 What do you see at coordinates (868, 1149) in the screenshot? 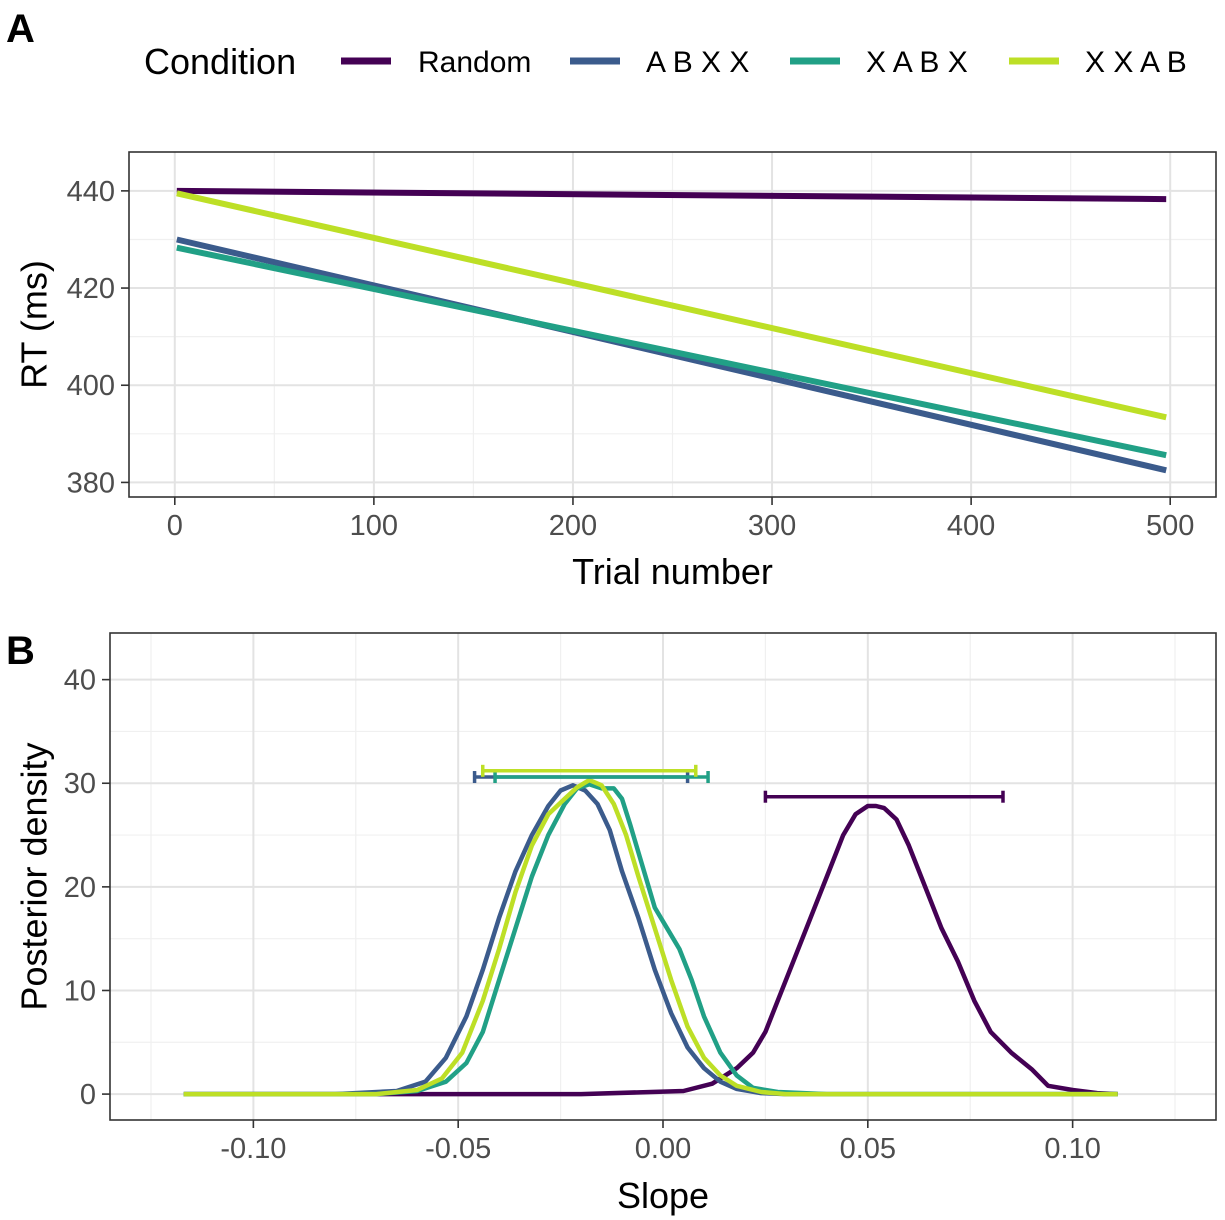
I see `panel-b-x-tick-label: 0.05` at bounding box center [868, 1149].